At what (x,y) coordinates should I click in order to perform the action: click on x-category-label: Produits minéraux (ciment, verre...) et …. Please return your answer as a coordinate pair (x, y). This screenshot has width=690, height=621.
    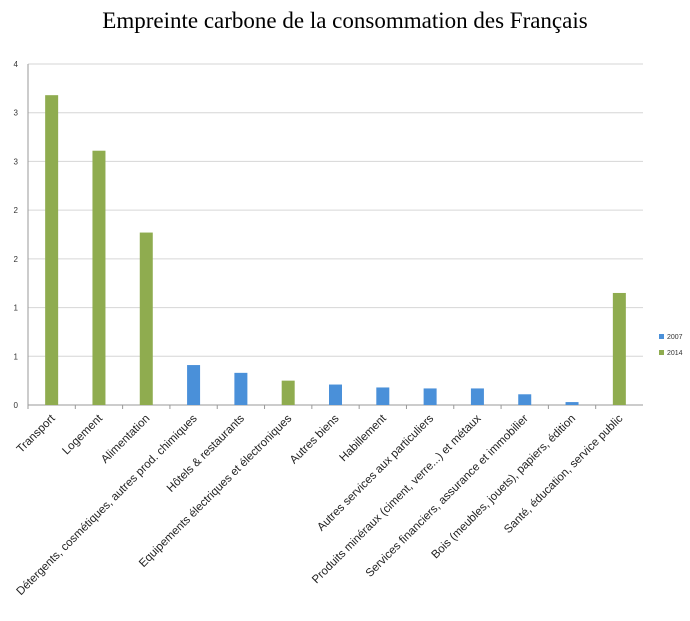
    Looking at the image, I should click on (397, 499).